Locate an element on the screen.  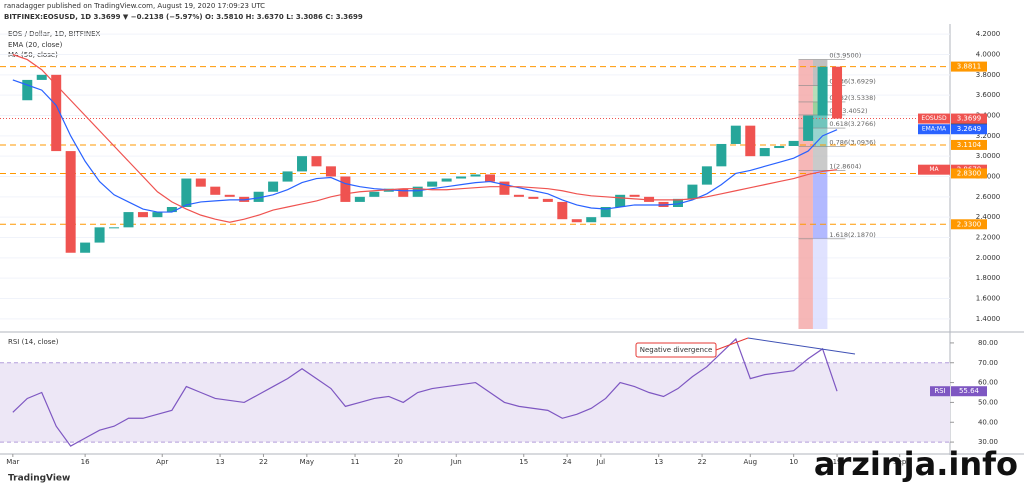
y-tick-label: 80.00 is located at coordinates (988, 343).